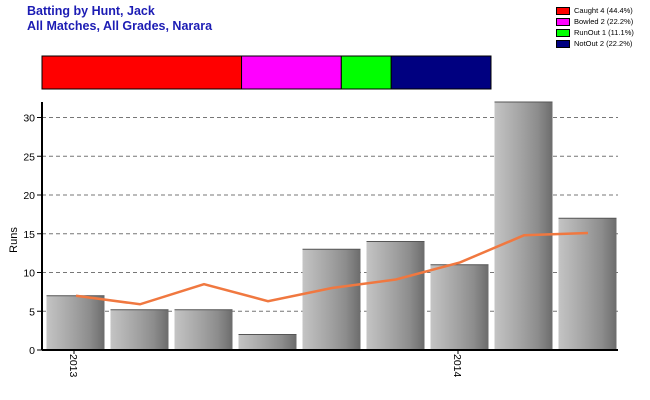  I want to click on legend-label-caught: Caught 4 (44.4%), so click(603, 10).